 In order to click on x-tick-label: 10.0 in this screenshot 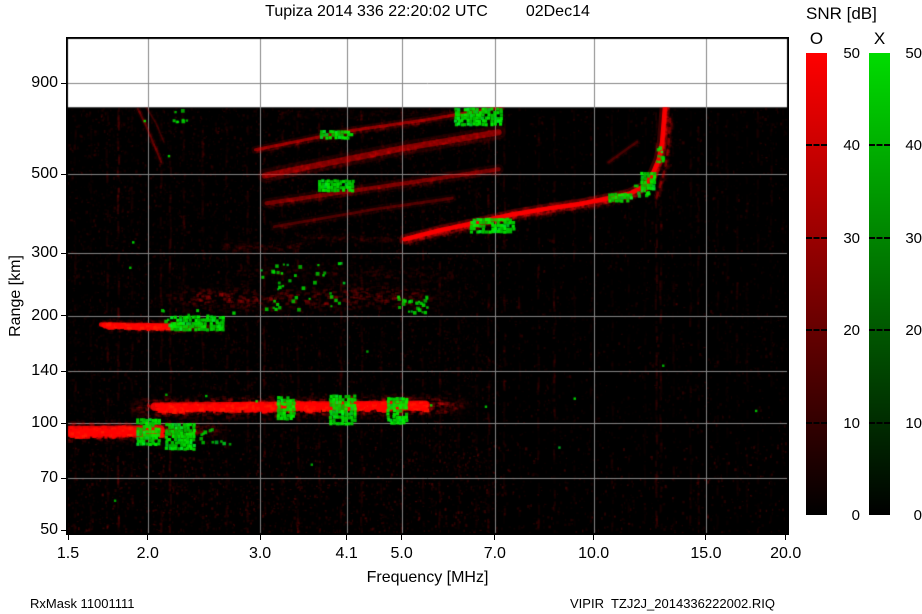, I will do `click(594, 553)`.